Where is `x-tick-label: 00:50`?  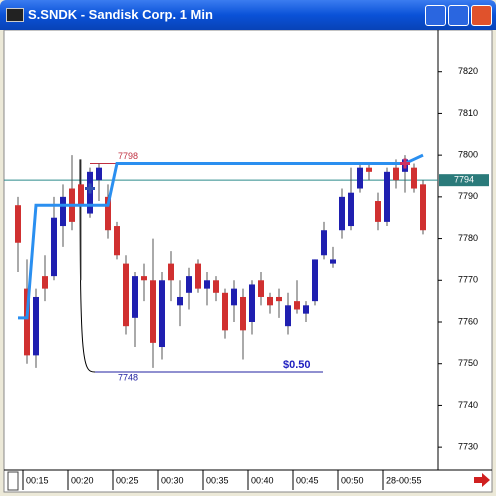 x-tick-label: 00:50 is located at coordinates (352, 480).